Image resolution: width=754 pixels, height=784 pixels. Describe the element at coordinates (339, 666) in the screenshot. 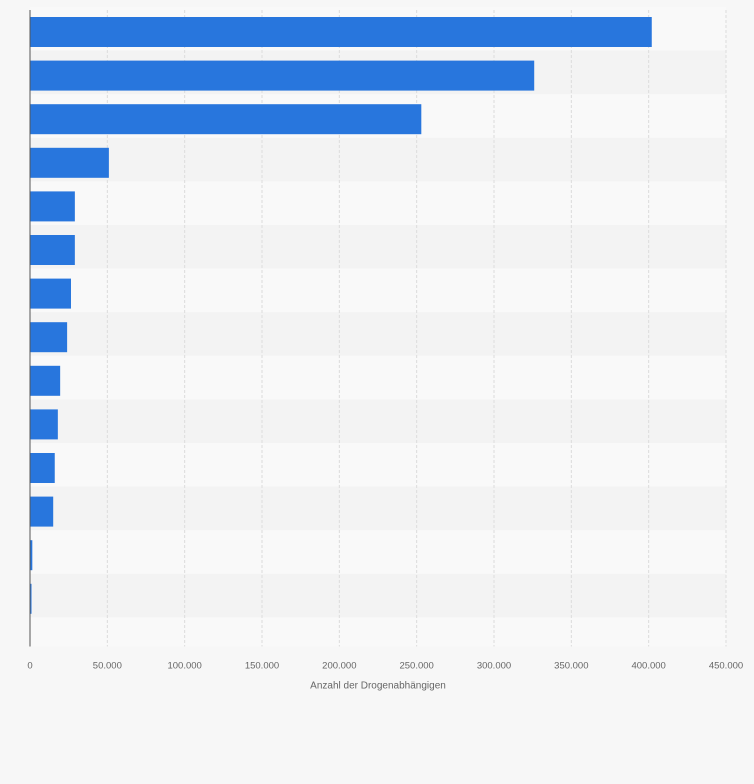

I see `x-tick-label: 200.000` at that location.